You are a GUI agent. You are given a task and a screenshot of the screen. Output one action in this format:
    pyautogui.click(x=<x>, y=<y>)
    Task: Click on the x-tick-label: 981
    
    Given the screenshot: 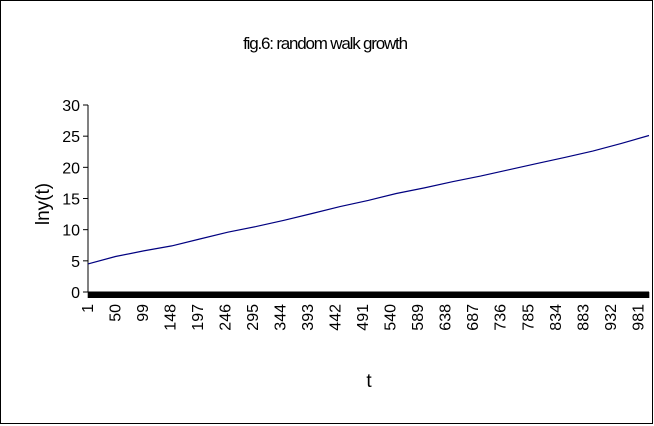 What is the action you would take?
    pyautogui.click(x=638, y=317)
    